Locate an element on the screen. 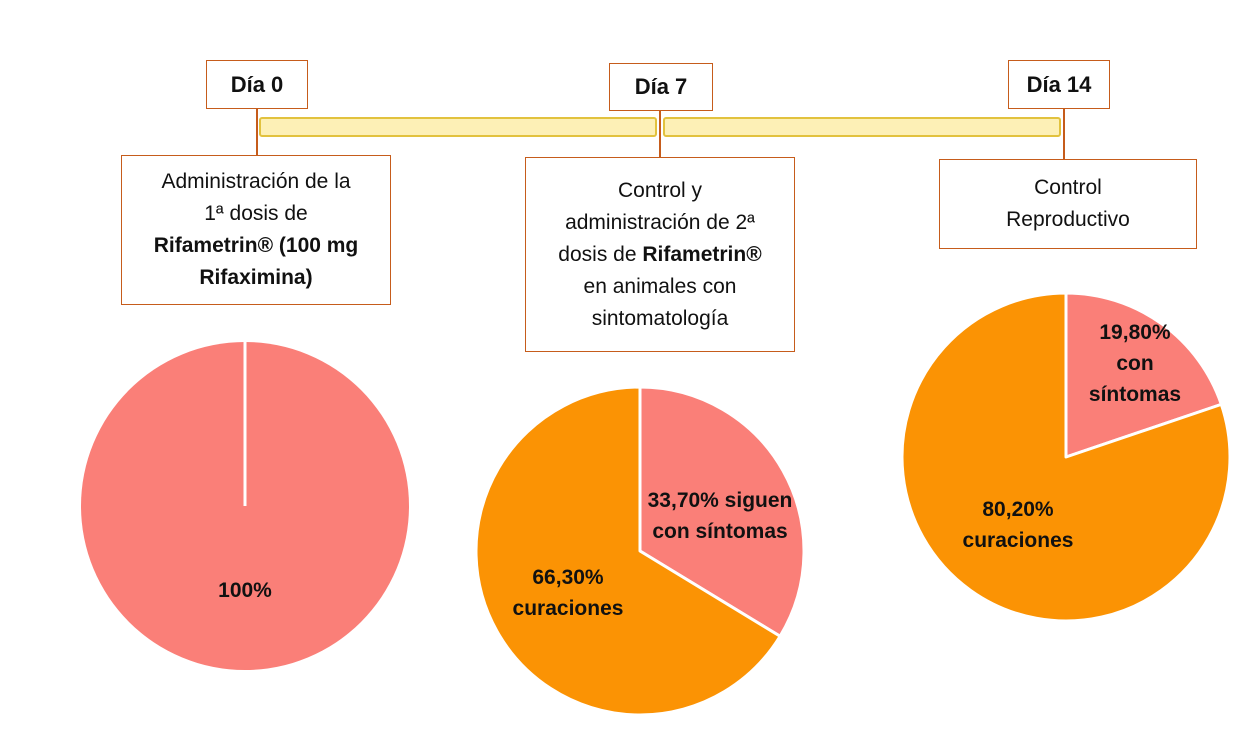 This screenshot has height=738, width=1258. day-0-label: Día 0 is located at coordinates (257, 84).